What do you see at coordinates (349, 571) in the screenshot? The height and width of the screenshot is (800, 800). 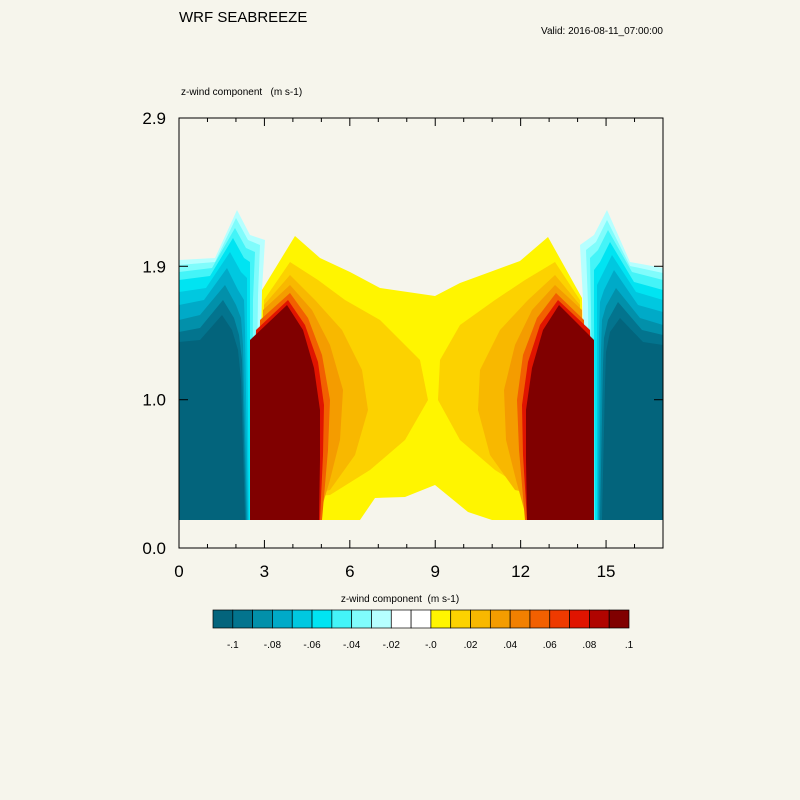 I see `x-tick-label: 6` at bounding box center [349, 571].